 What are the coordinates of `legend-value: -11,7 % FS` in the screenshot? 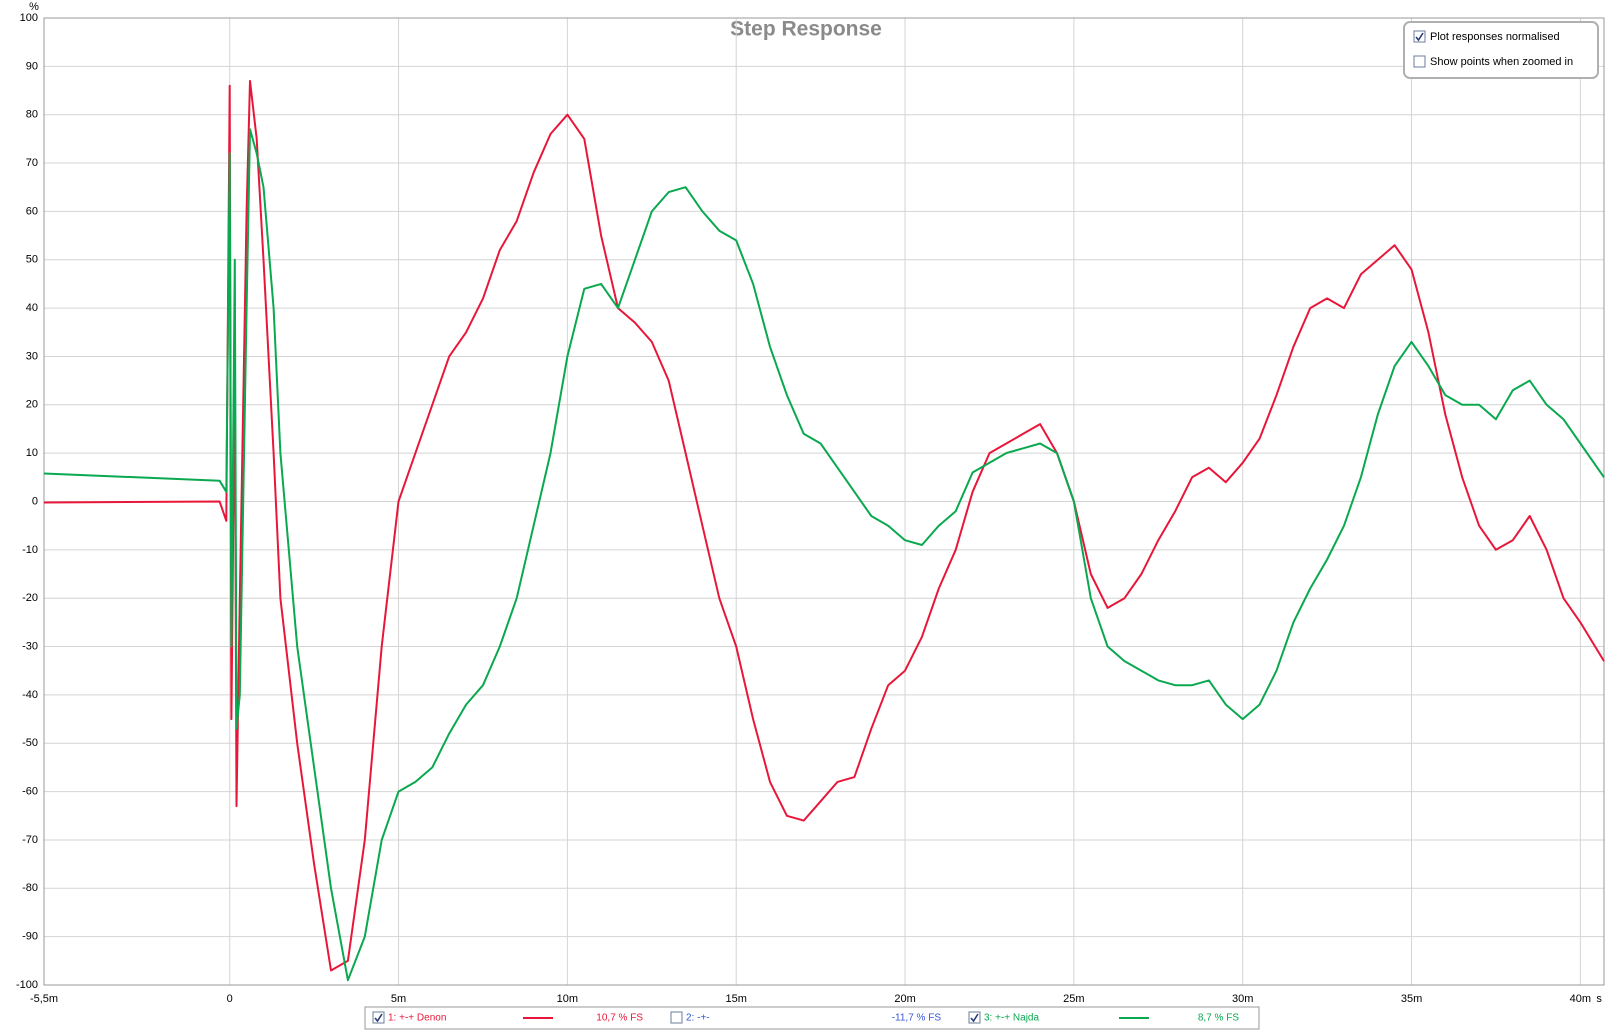 It's located at (917, 1018).